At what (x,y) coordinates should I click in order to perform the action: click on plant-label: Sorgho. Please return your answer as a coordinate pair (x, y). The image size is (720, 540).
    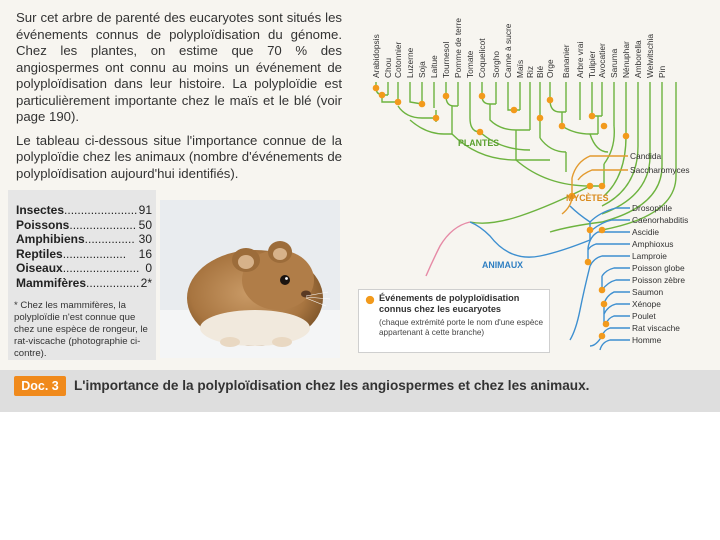
    Looking at the image, I should click on (496, 64).